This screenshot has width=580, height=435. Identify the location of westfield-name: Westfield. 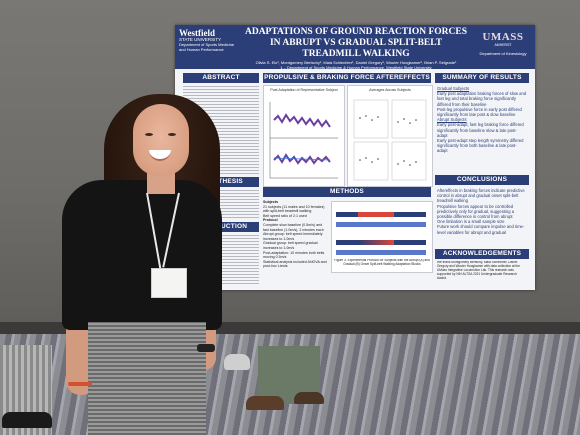
(197, 33).